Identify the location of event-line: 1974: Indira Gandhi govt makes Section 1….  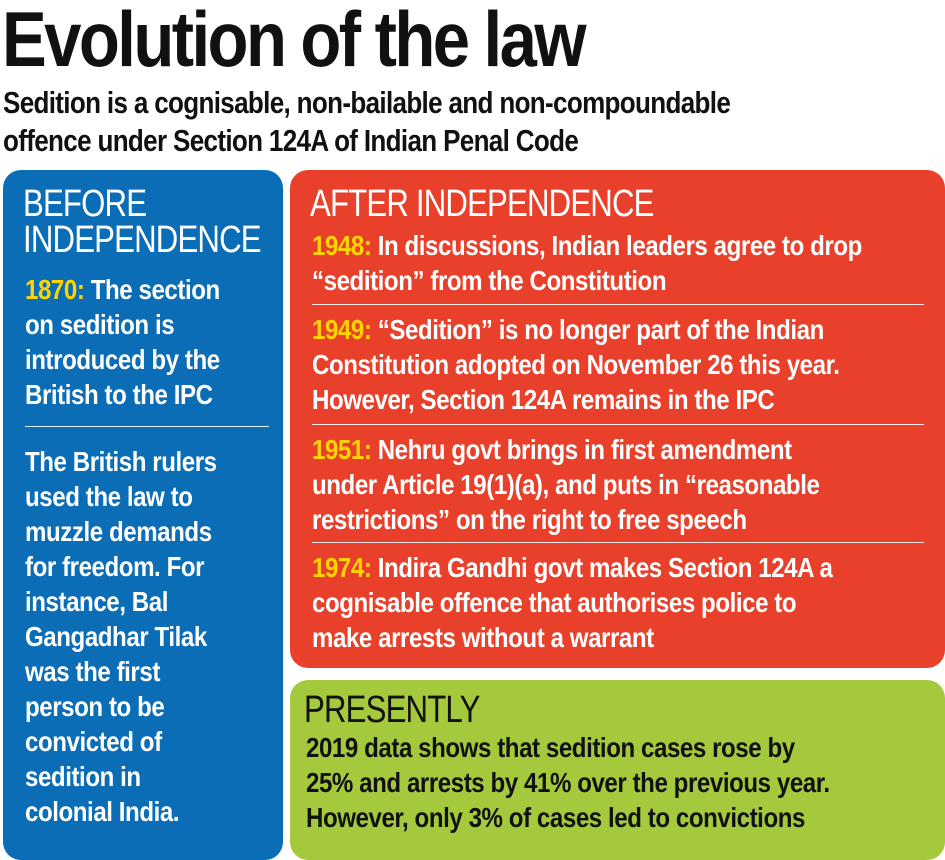
(572, 567).